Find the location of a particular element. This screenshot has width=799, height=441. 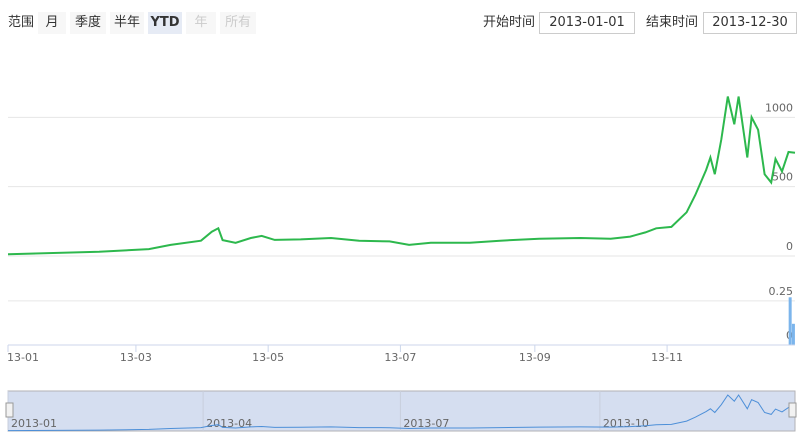

range-button: YTD is located at coordinates (165, 23).